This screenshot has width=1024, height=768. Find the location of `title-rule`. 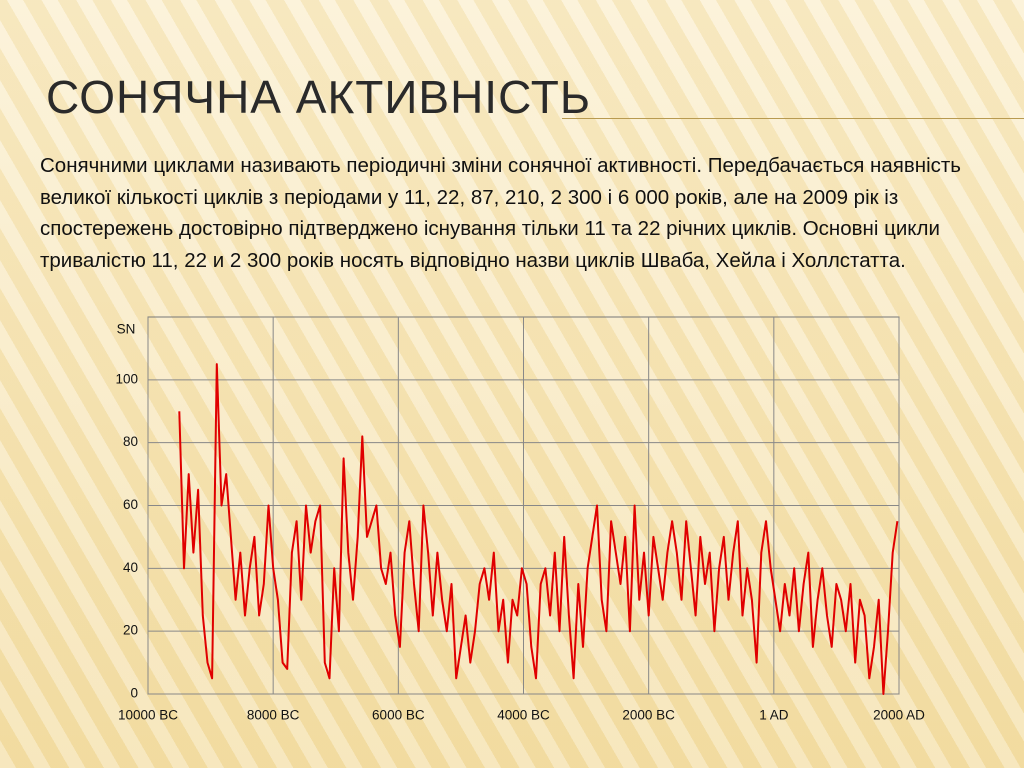

title-rule is located at coordinates (793, 118).